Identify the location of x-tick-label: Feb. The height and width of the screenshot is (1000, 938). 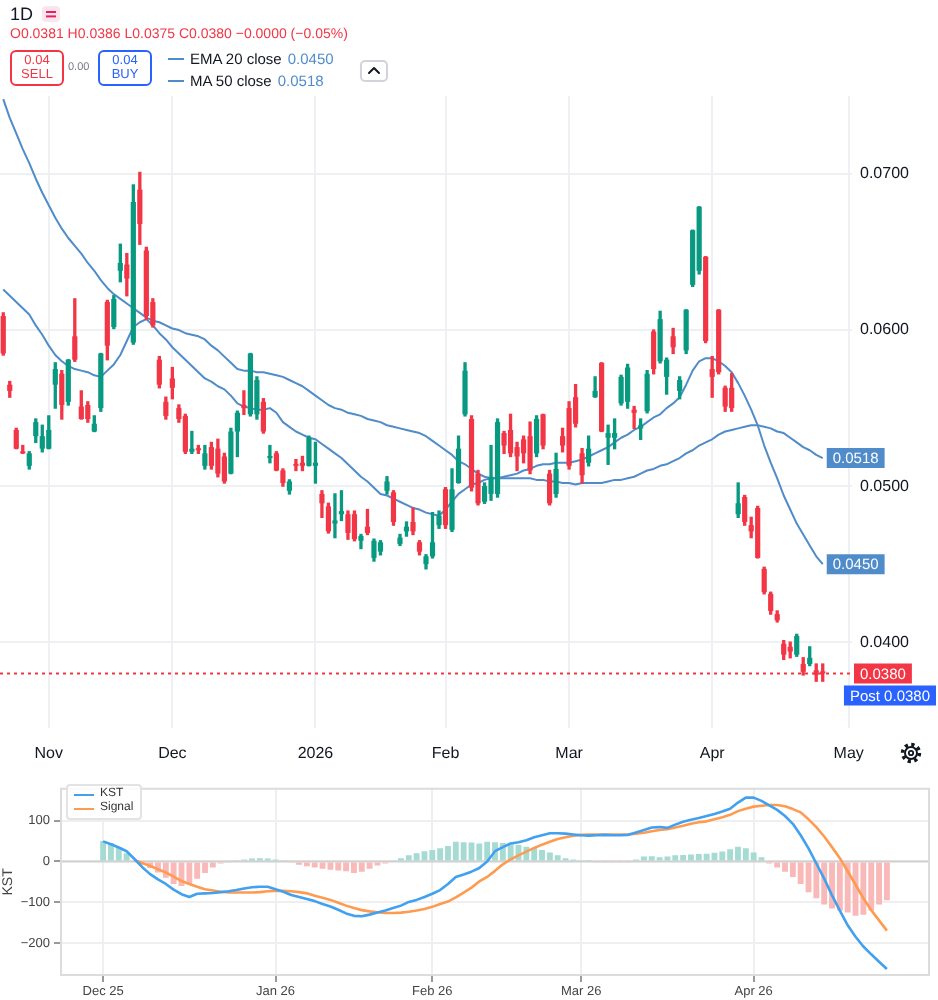
(446, 753).